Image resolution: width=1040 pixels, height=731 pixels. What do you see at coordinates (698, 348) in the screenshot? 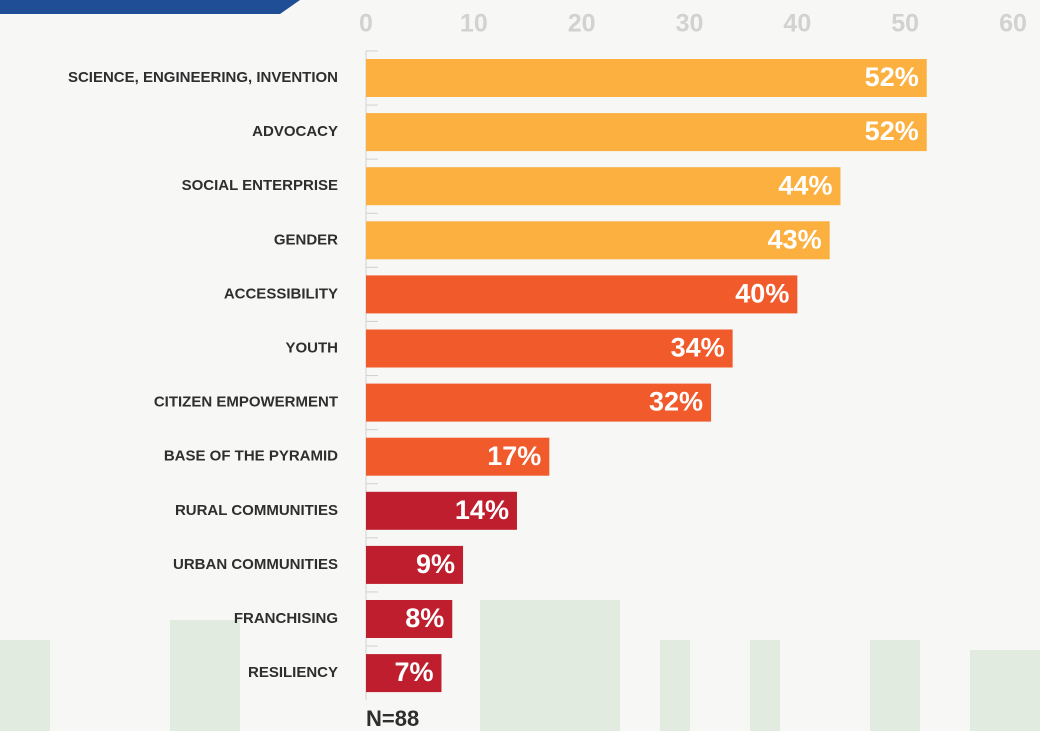
I see `value-label: 34%` at bounding box center [698, 348].